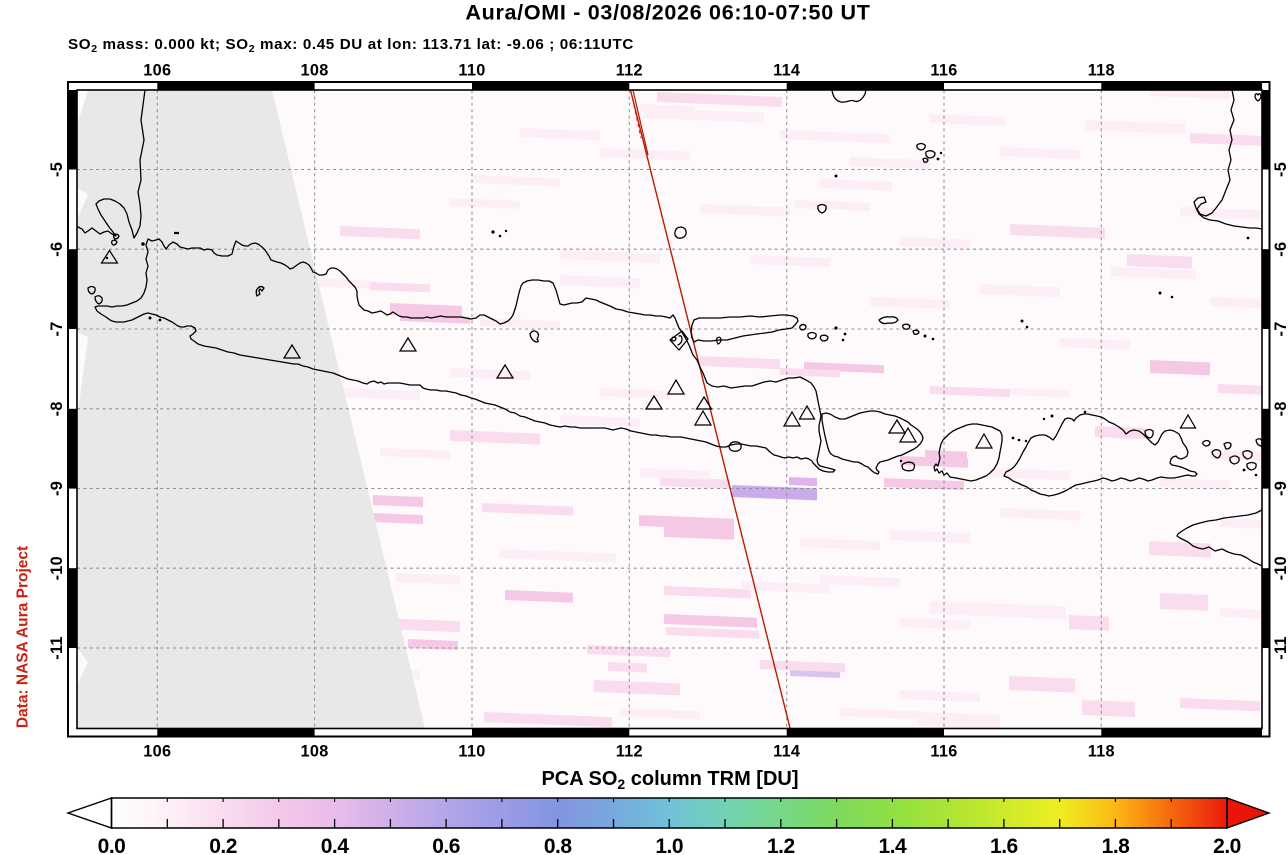 Image resolution: width=1288 pixels, height=855 pixels. Describe the element at coordinates (223, 845) in the screenshot. I see `svg-text: 0.2` at that location.